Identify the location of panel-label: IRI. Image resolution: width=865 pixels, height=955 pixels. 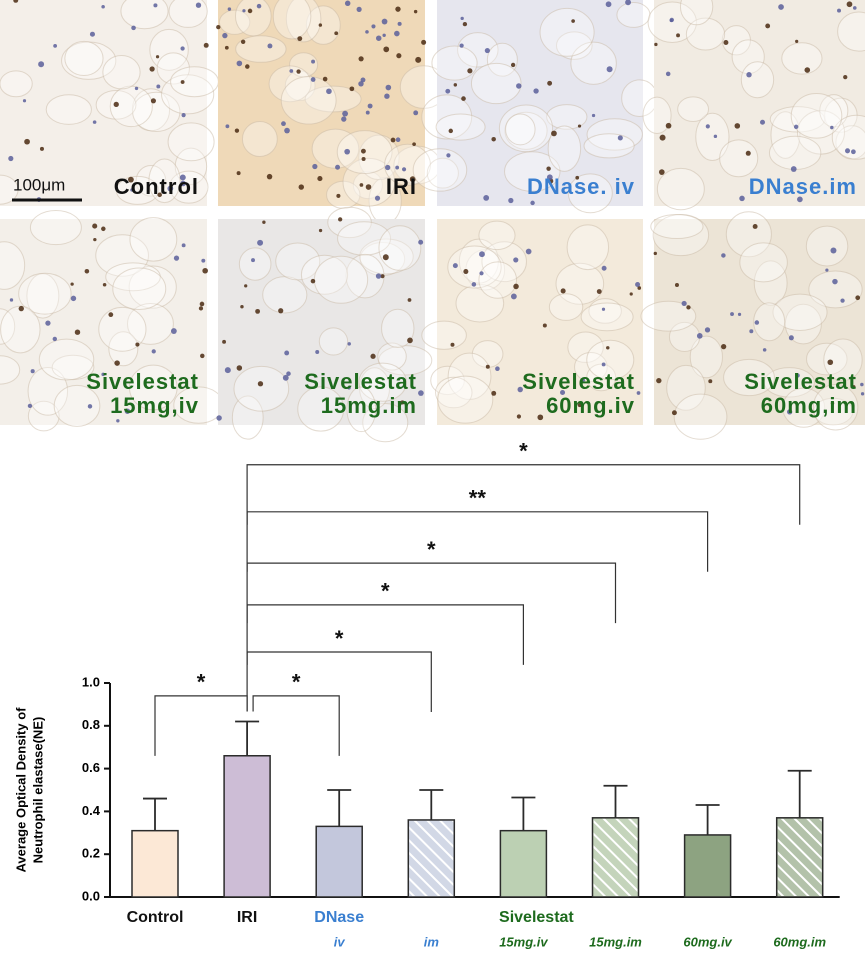
(401, 186).